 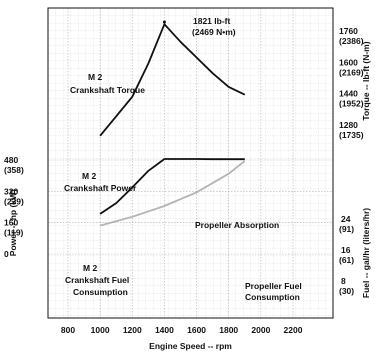 I want to click on fuel-tick-sublabel: (61), so click(x=346, y=260).